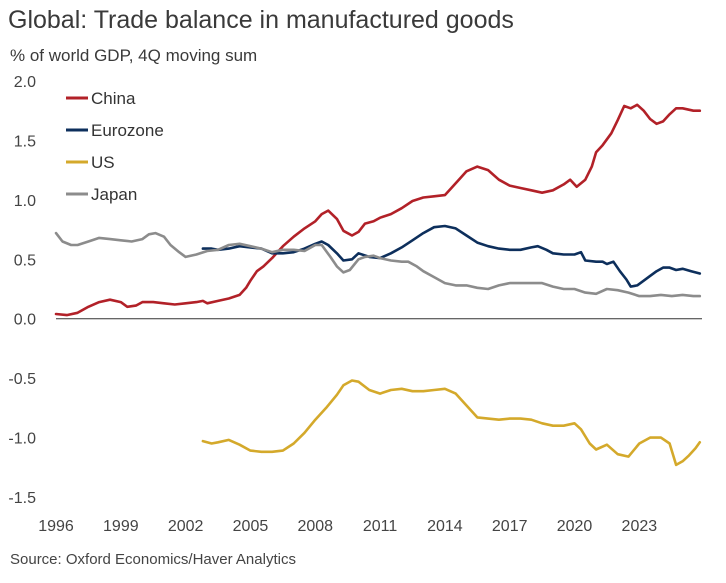  What do you see at coordinates (25, 141) in the screenshot?
I see `y-tick-label: 1.5` at bounding box center [25, 141].